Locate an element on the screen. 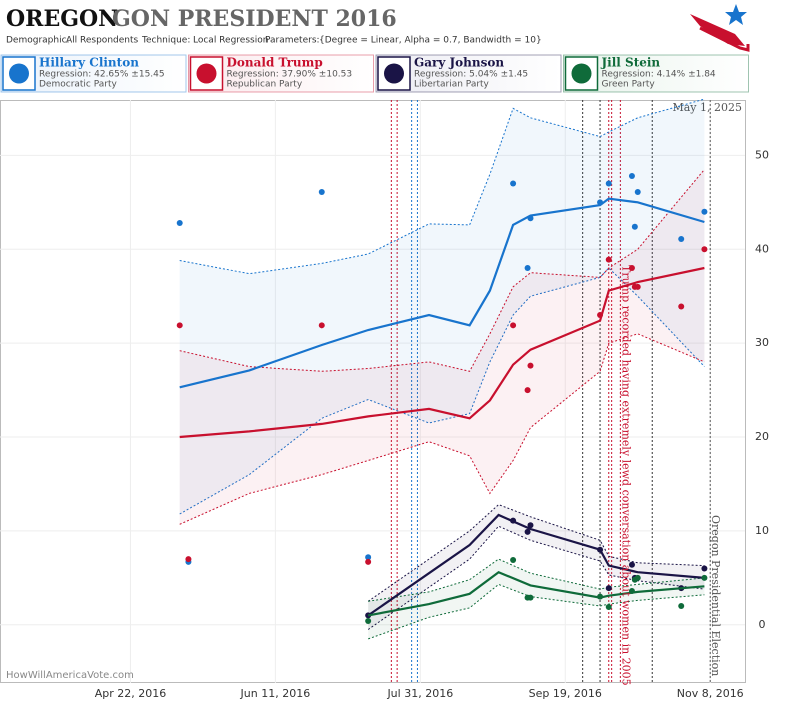 Image resolution: width=789 pixels, height=704 pixels. legend-party: Libertarian Party is located at coordinates (452, 85).